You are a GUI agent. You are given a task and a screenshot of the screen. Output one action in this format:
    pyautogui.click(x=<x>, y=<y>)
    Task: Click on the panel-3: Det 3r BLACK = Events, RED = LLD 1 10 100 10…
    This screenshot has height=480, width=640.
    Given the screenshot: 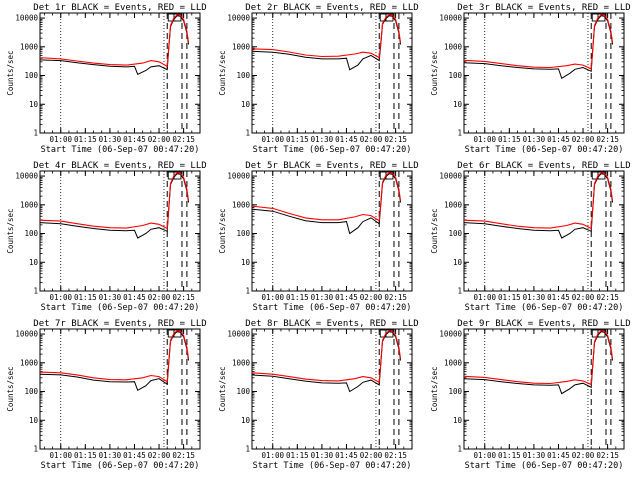 What is the action you would take?
    pyautogui.click(x=530, y=79)
    